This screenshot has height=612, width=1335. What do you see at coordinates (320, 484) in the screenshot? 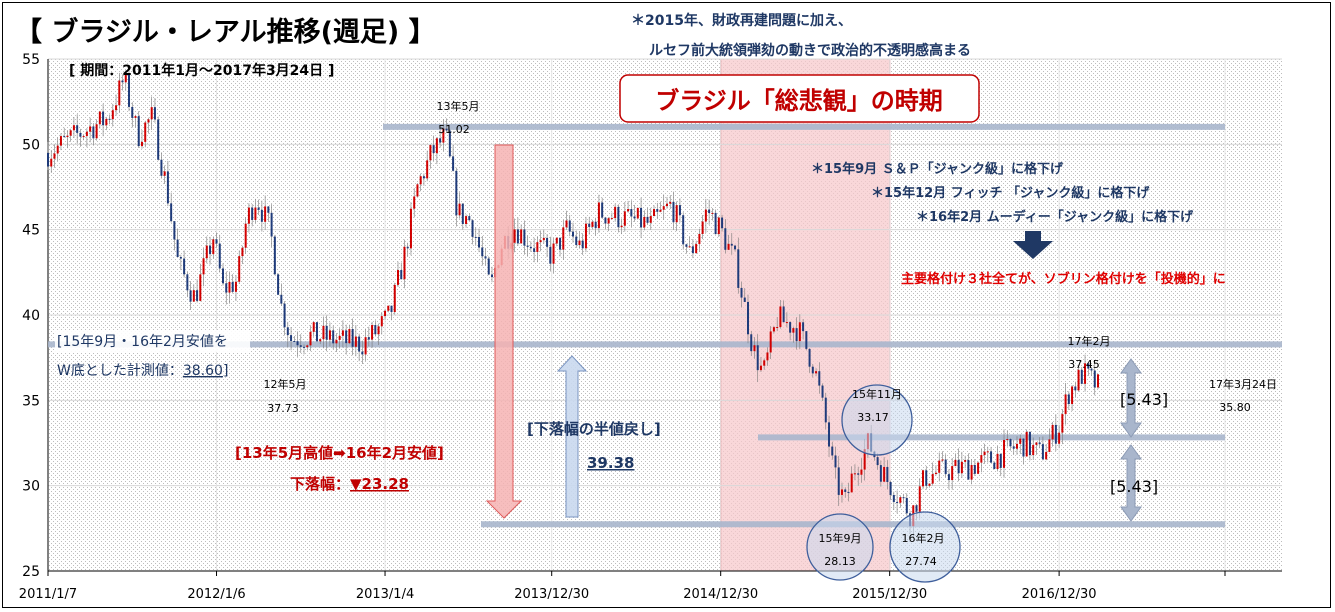
I see `decline-note-prefix: 下落幅：` at bounding box center [320, 484].